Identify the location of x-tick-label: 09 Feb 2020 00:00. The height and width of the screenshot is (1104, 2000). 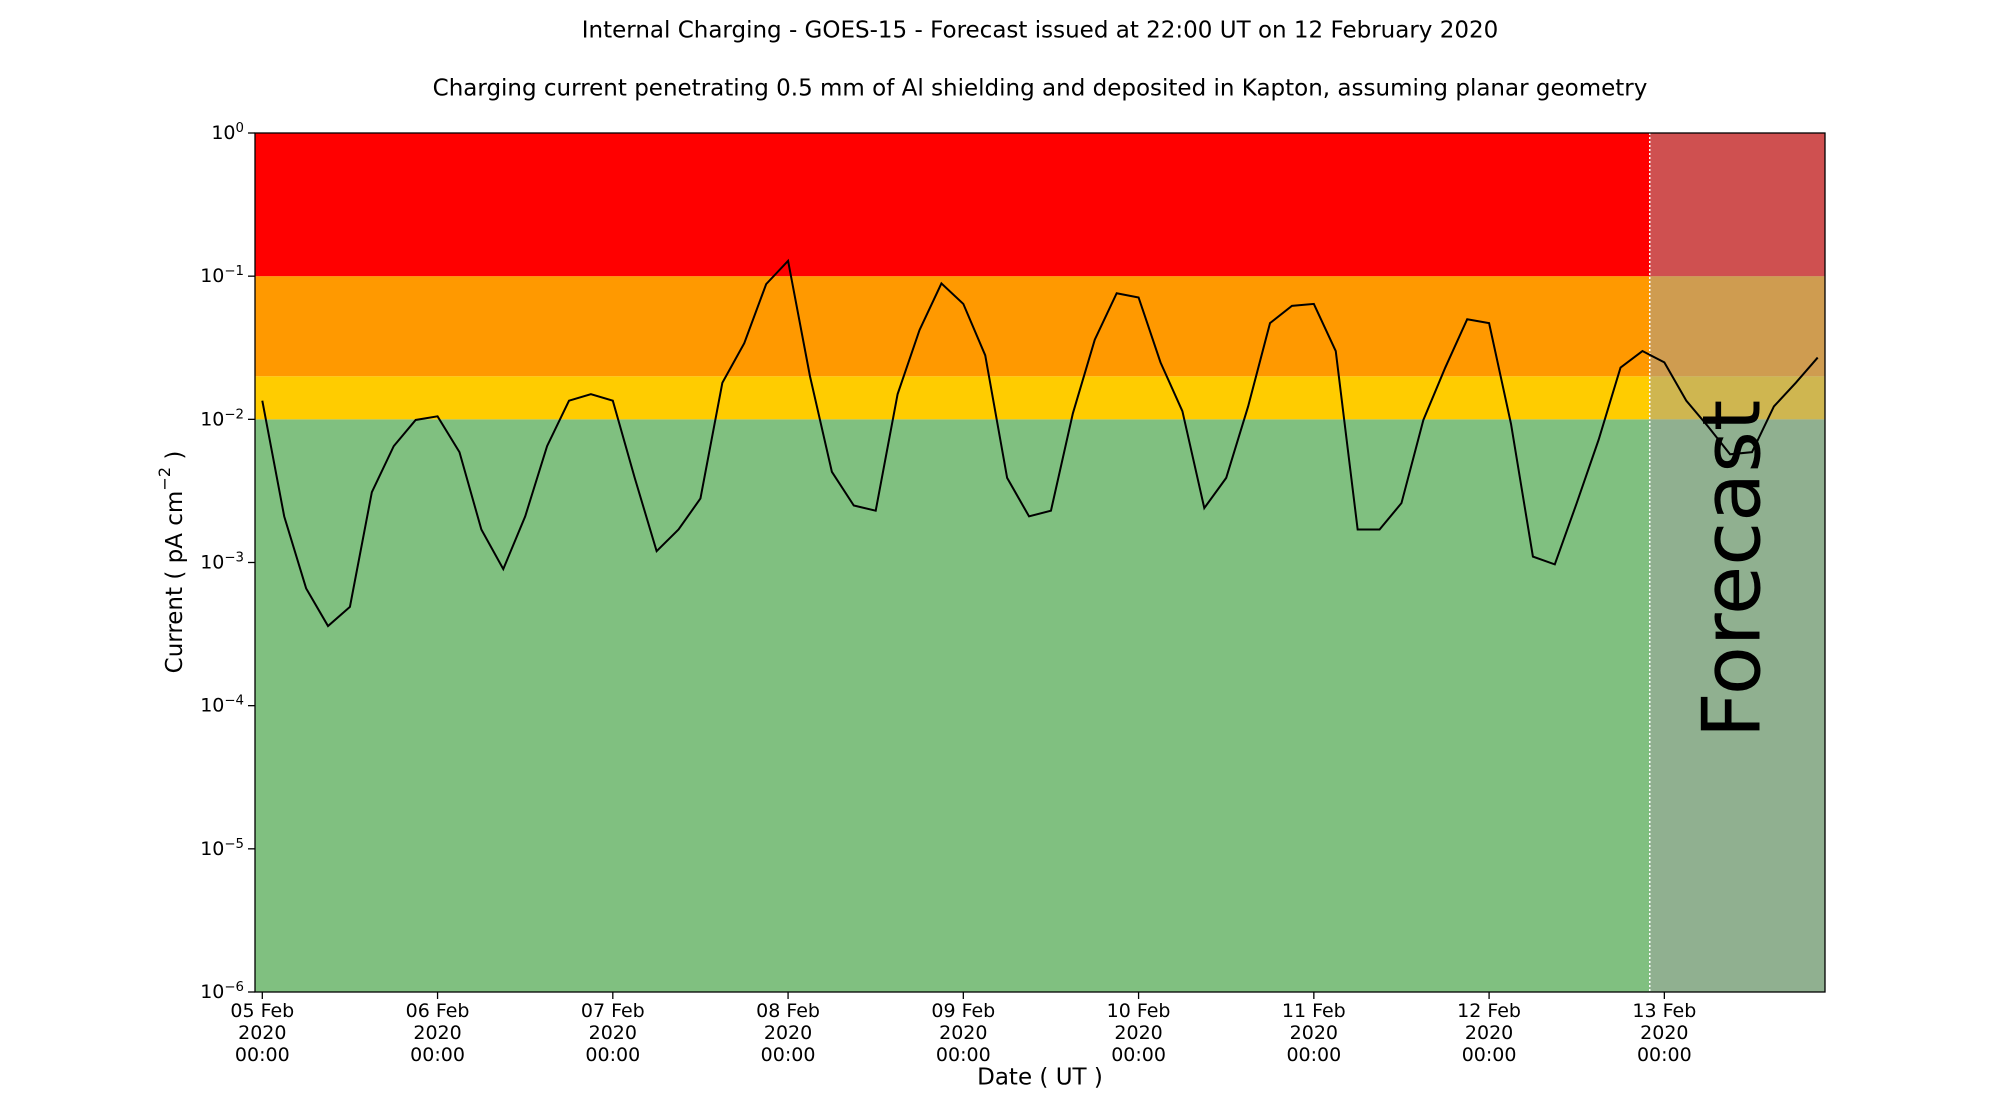
(963, 1033).